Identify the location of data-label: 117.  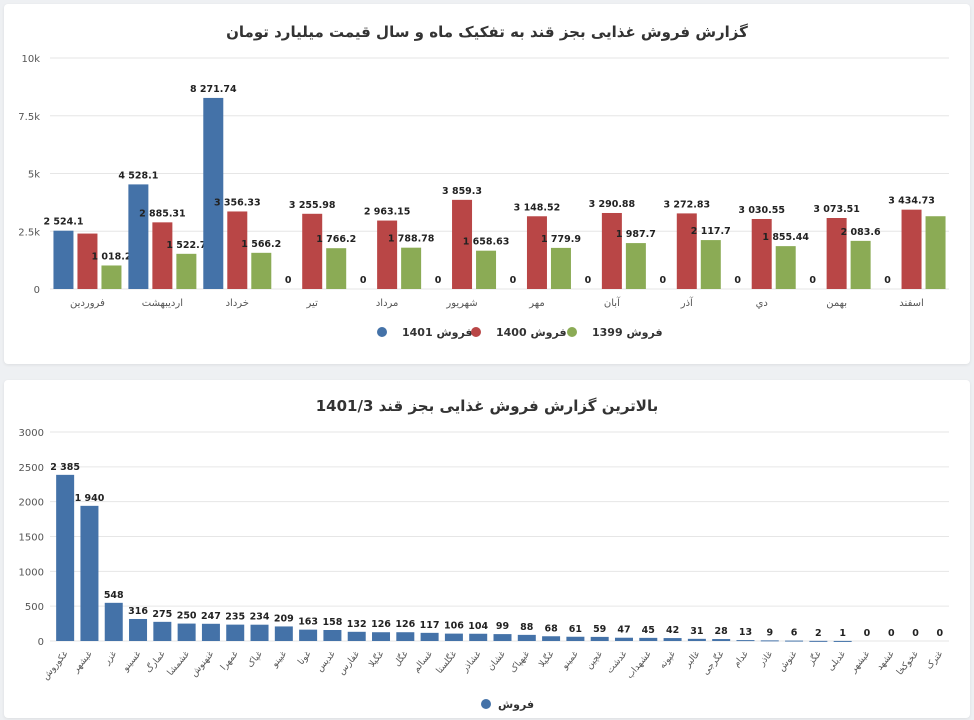
(430, 625).